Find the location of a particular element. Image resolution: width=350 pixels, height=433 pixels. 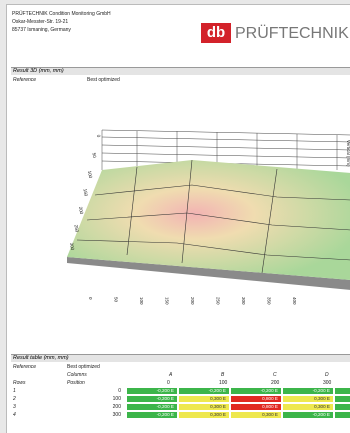

x-tick-label: 150 is located at coordinates (167, 301).